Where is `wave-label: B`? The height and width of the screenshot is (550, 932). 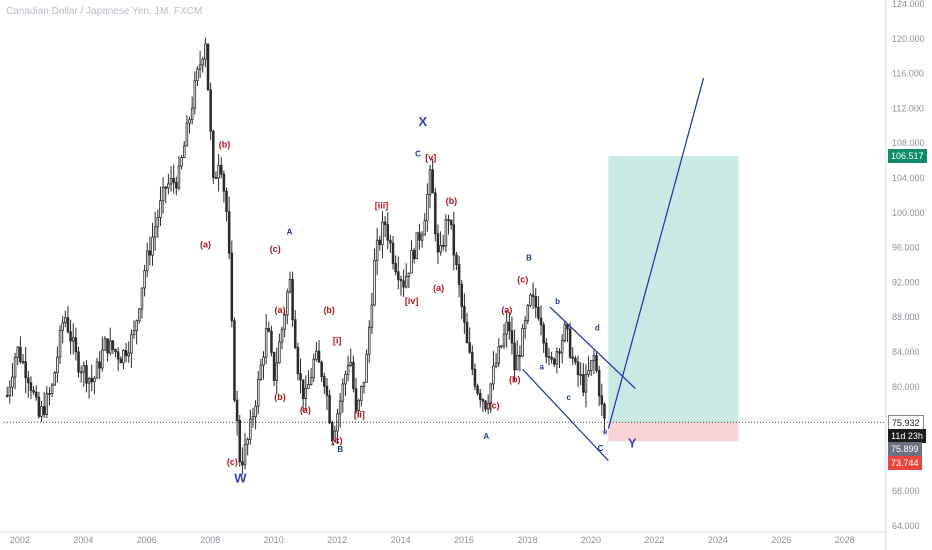
wave-label: B is located at coordinates (340, 449).